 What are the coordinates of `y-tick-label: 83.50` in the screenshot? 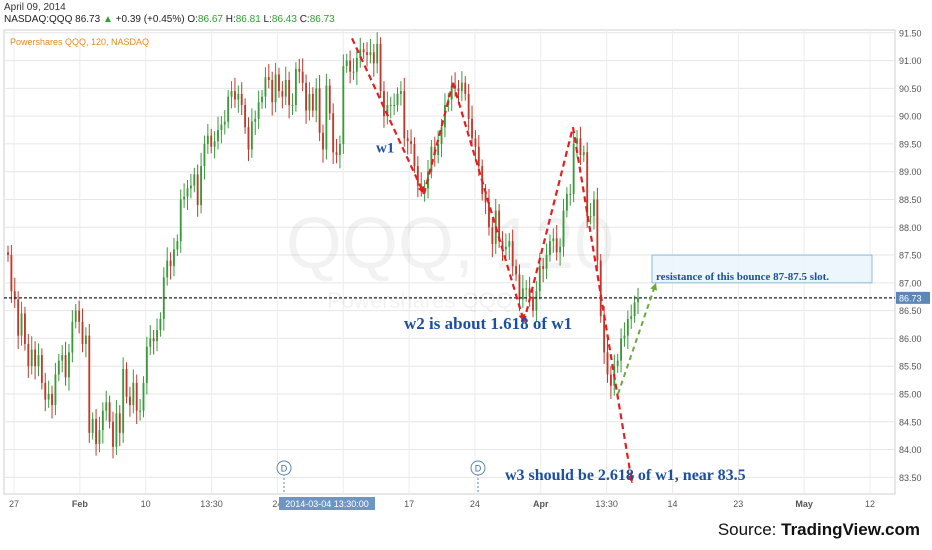 It's located at (910, 478).